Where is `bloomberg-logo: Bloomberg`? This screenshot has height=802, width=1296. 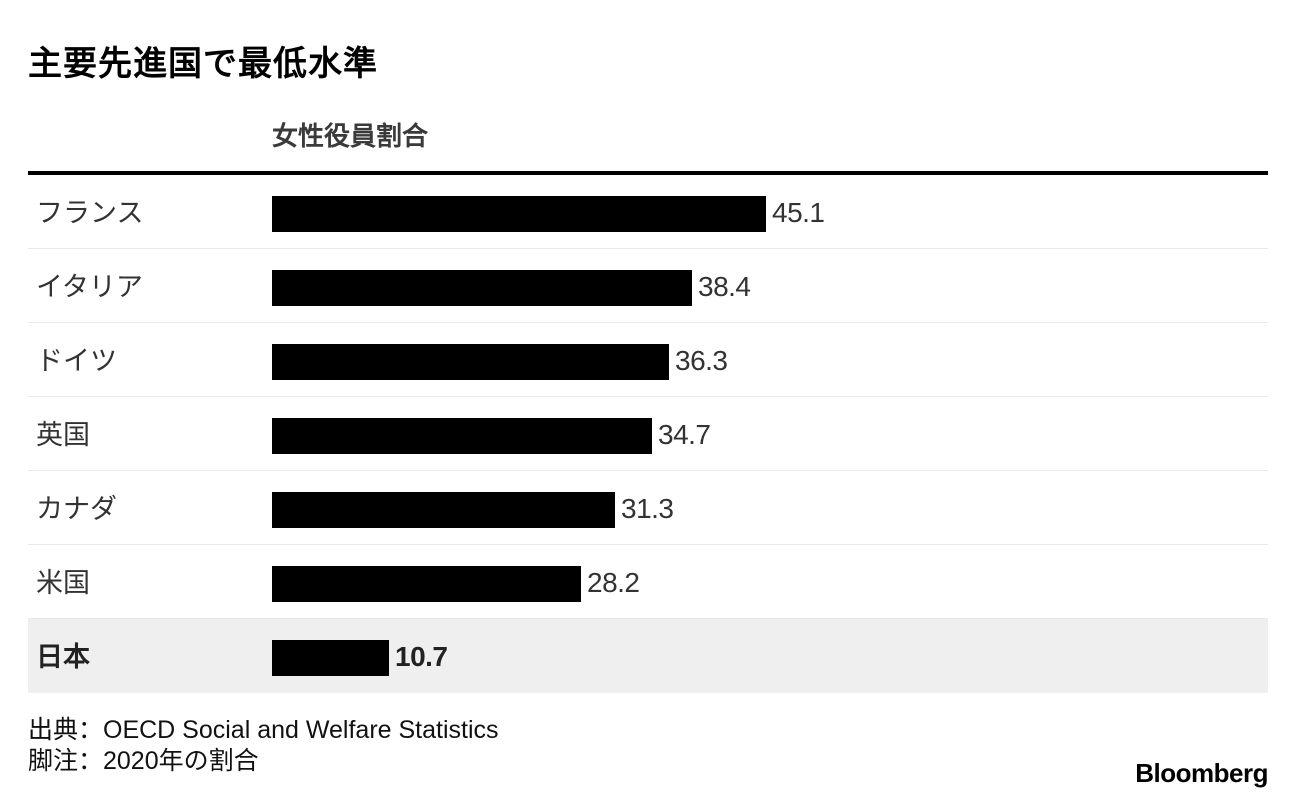 bloomberg-logo: Bloomberg is located at coordinates (1201, 773).